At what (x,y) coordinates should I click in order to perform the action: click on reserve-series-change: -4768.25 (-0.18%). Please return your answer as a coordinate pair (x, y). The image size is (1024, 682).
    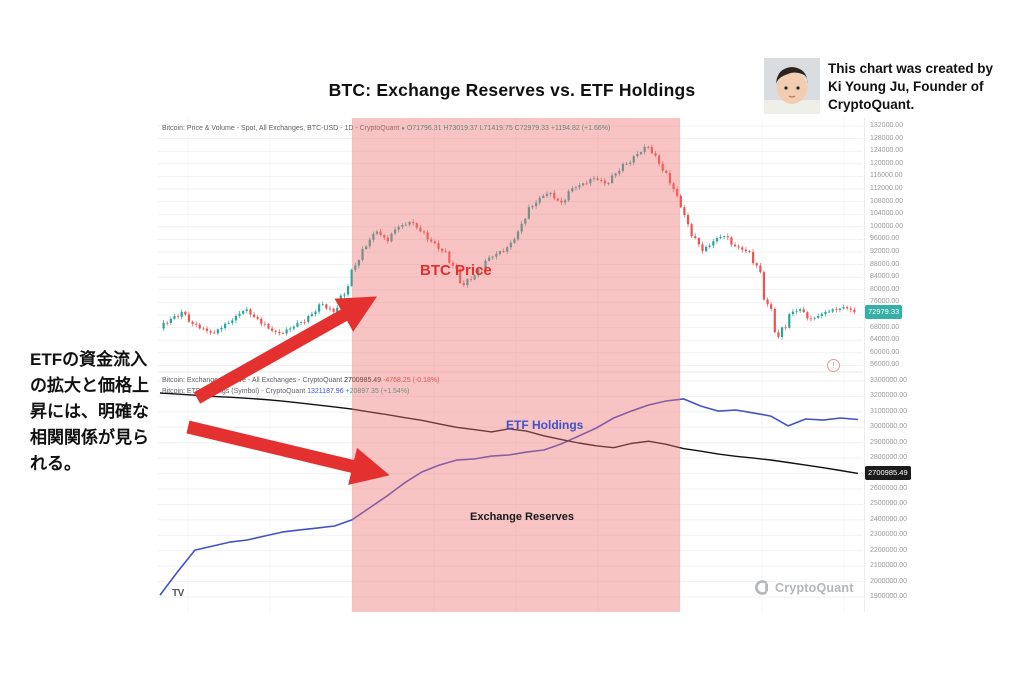
    Looking at the image, I should click on (411, 380).